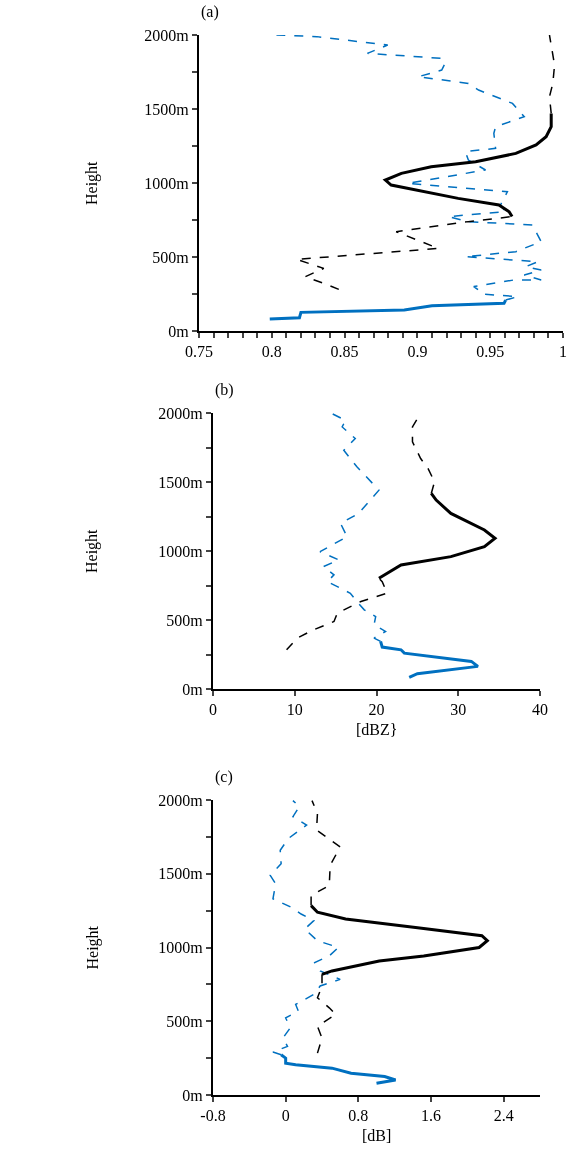 This screenshot has width=569, height=1171. I want to click on x-tick-label: 1, so click(563, 352).